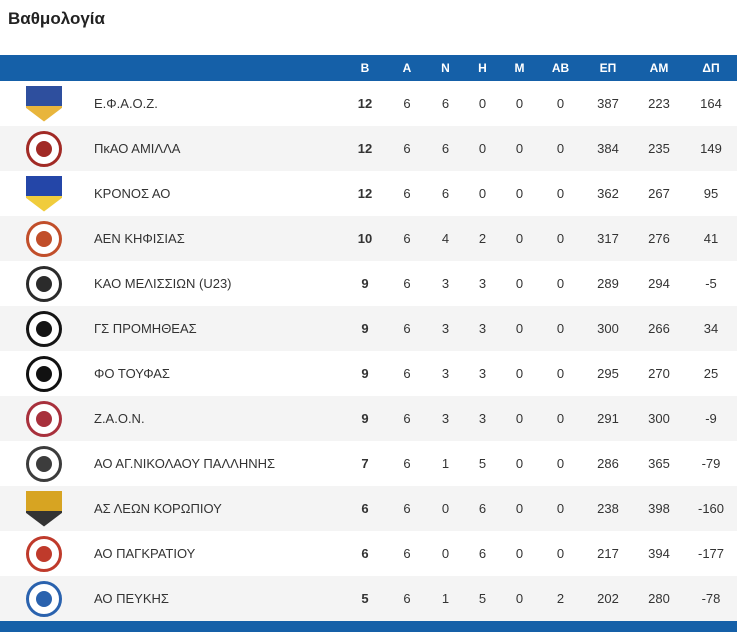 Image resolution: width=737 pixels, height=632 pixels. I want to click on stat-points-for: 384, so click(608, 148).